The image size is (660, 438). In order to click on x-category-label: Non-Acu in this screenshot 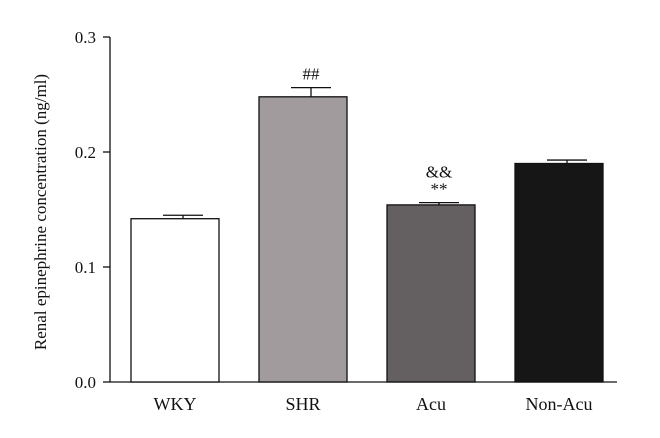, I will do `click(559, 404)`.